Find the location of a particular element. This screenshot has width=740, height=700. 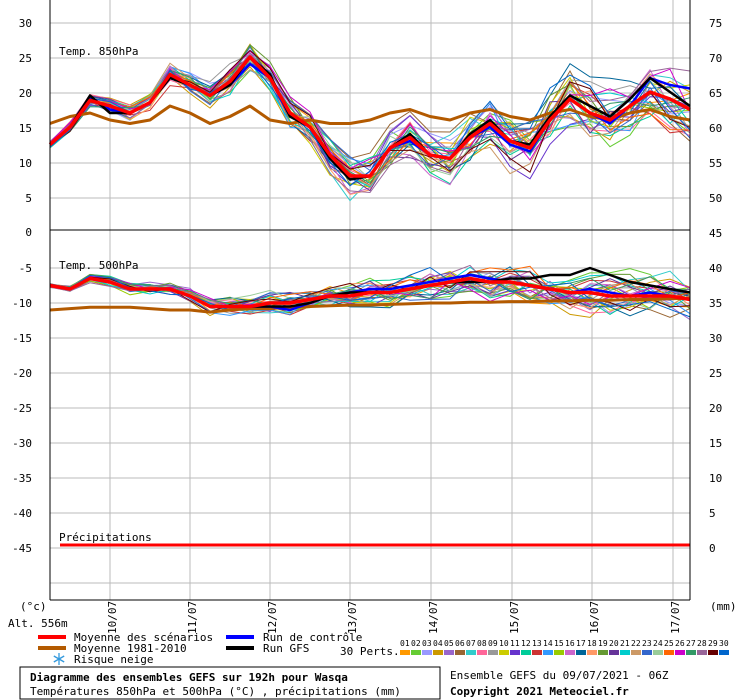

pert-label: 04 is located at coordinates (438, 643).